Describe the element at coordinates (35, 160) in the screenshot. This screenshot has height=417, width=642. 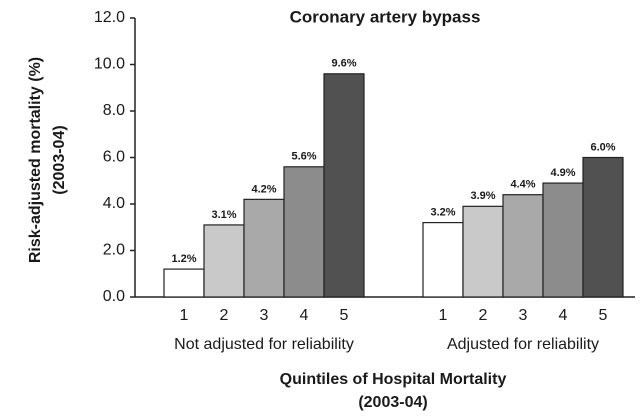
I see `y-axis-label: Risk-adjusted mortality (%)` at that location.